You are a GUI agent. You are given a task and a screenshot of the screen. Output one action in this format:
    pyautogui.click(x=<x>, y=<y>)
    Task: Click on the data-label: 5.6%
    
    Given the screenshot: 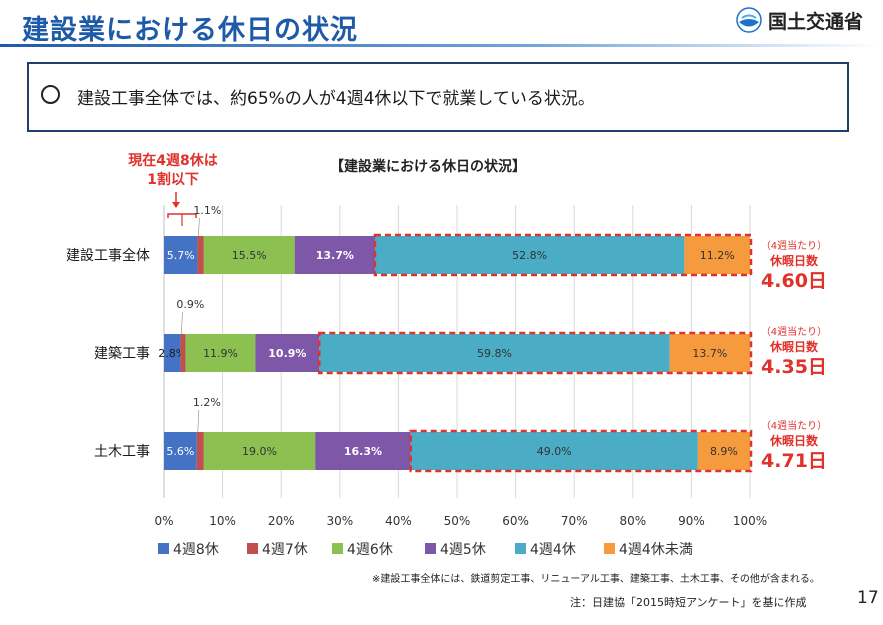 What is the action you would take?
    pyautogui.click(x=180, y=451)
    